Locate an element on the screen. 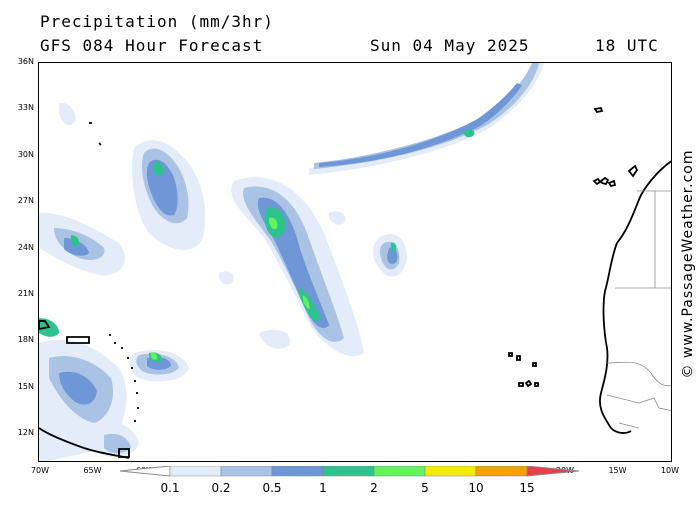 This screenshot has height=525, width=700. lon-label: 10W is located at coordinates (670, 470).